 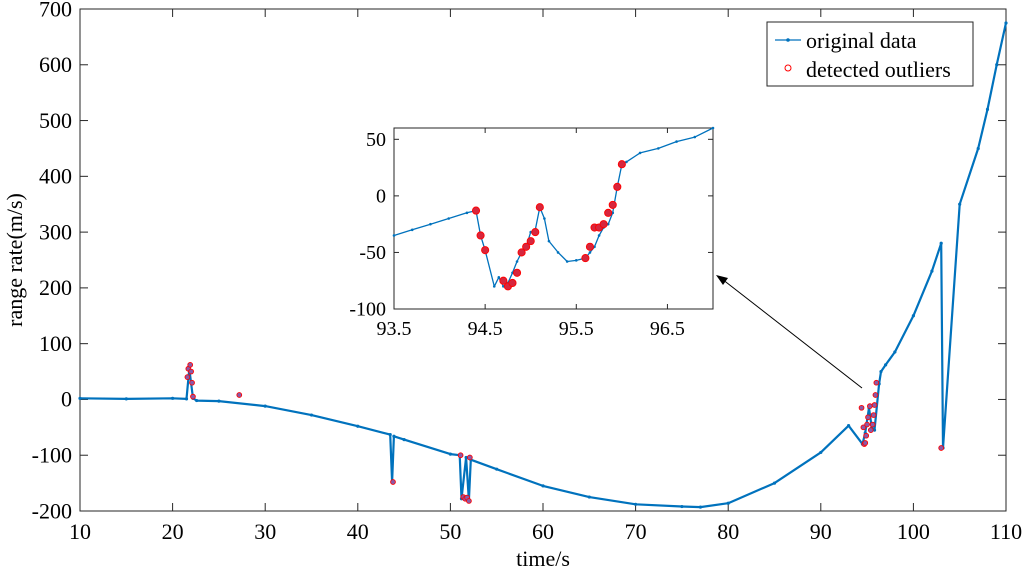 What do you see at coordinates (878, 69) in the screenshot?
I see `legend-label-outliers: detected outliers` at bounding box center [878, 69].